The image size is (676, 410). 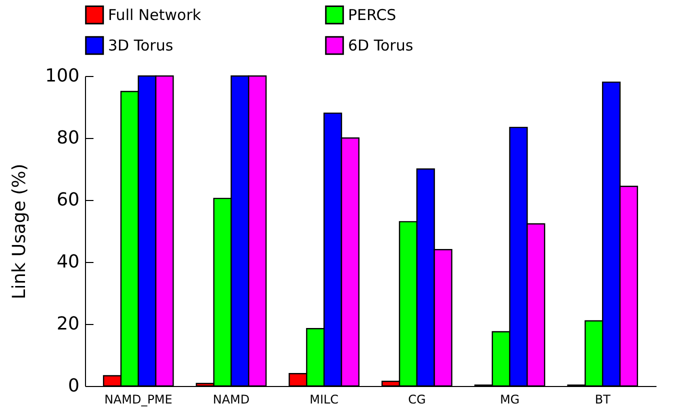 I want to click on x-tick-label: MILC, so click(x=324, y=399).